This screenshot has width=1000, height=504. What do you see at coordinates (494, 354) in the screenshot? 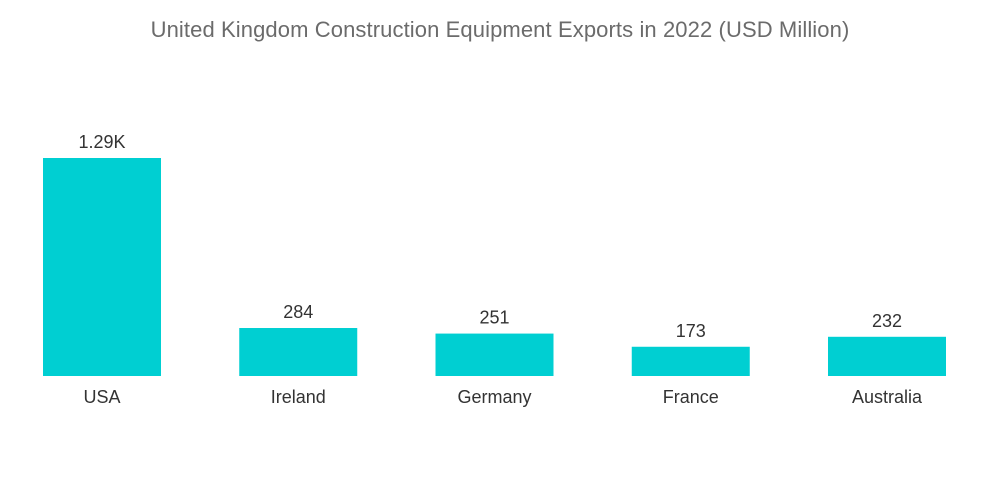
I see `bar-germany` at bounding box center [494, 354].